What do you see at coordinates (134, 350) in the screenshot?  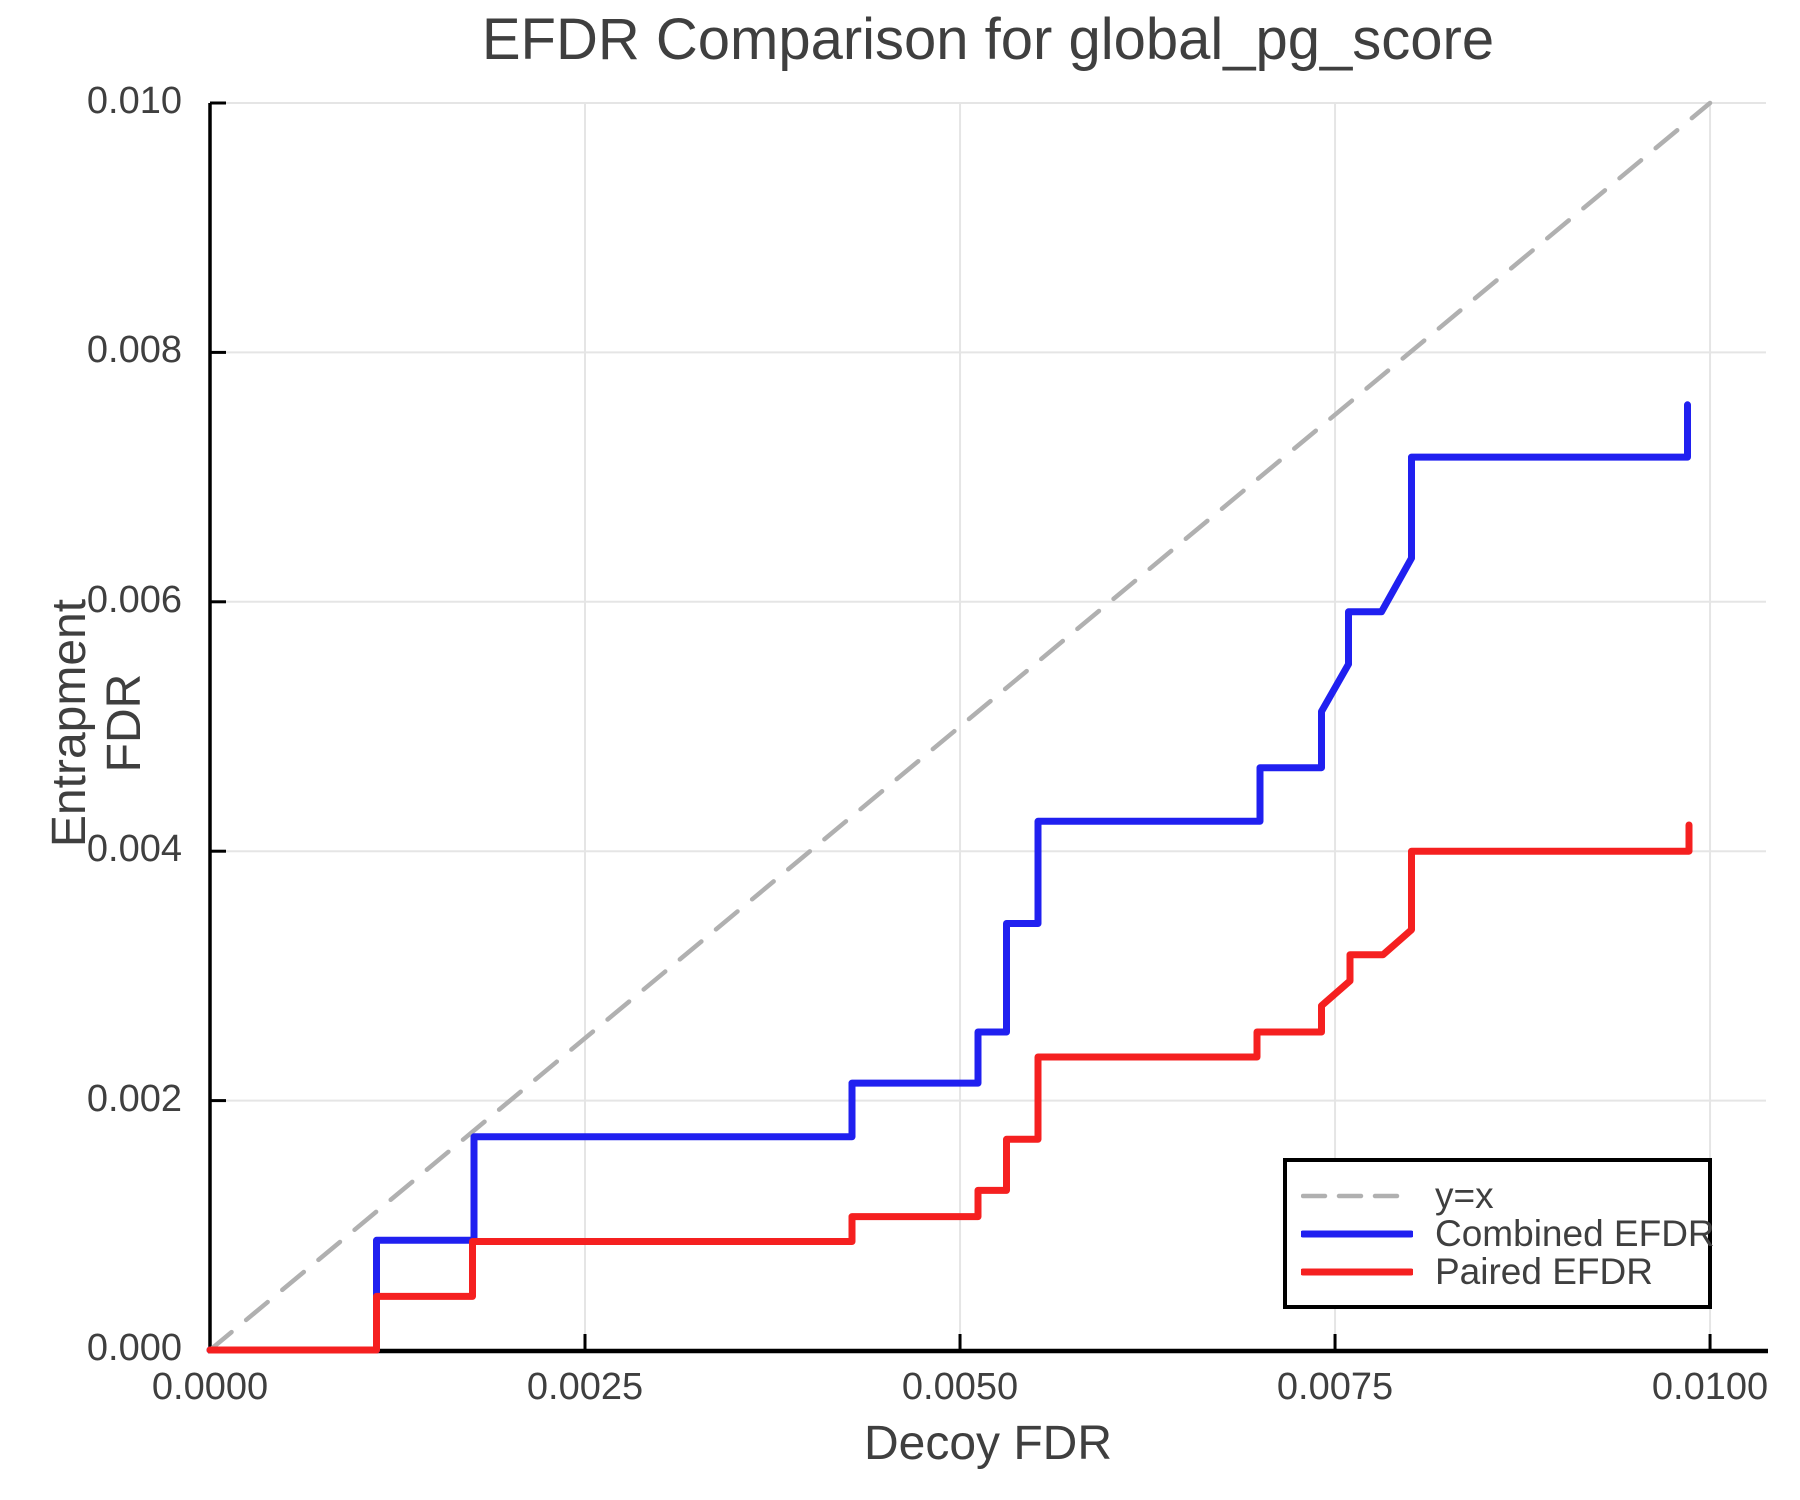 I see `y-tick-label: 0.008` at bounding box center [134, 350].